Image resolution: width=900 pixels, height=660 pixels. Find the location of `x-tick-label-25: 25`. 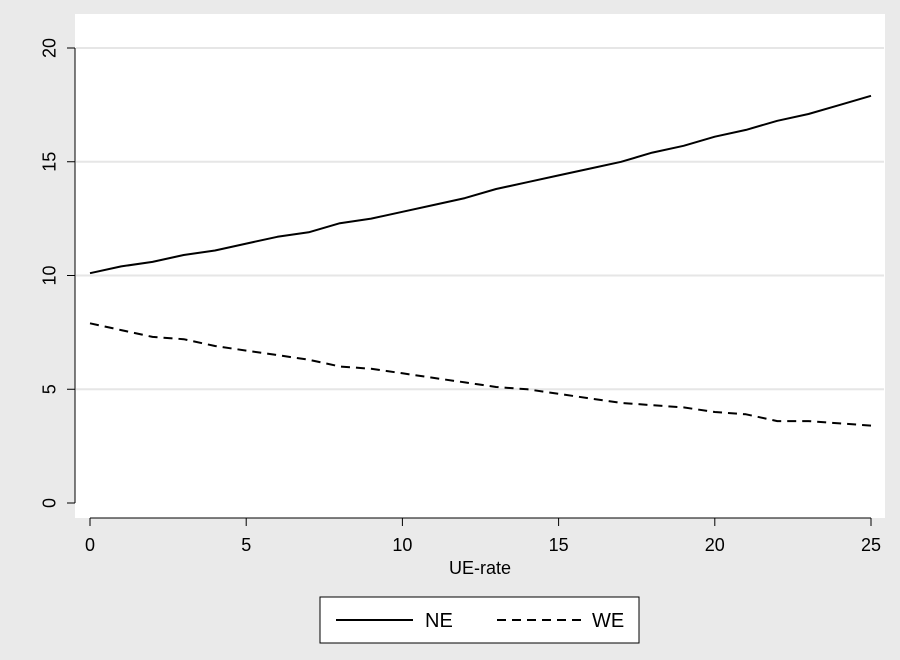

x-tick-label-25: 25 is located at coordinates (871, 545).